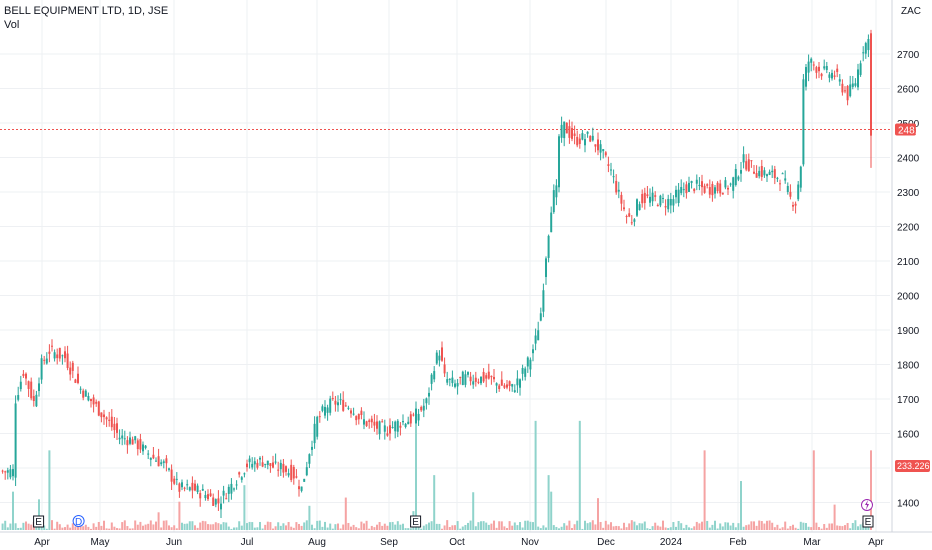 The height and width of the screenshot is (550, 932). Describe the element at coordinates (459, 542) in the screenshot. I see `time-axis: Apr May Jun Jul Aug Sep Oct Nov Dec 2024 Feb Mar Apr` at that location.